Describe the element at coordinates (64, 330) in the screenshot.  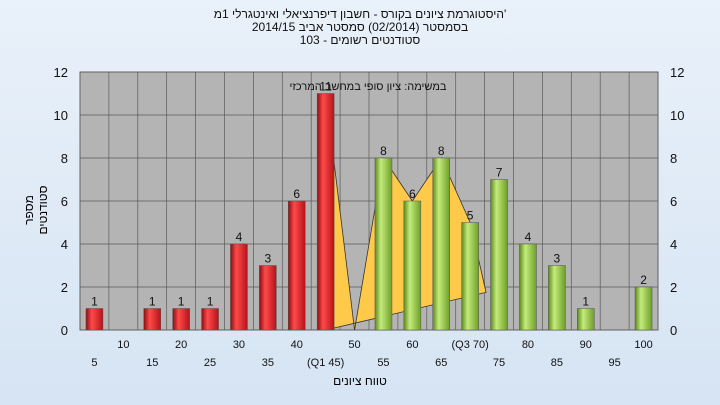
I see `y-tick-label-left: 0` at that location.